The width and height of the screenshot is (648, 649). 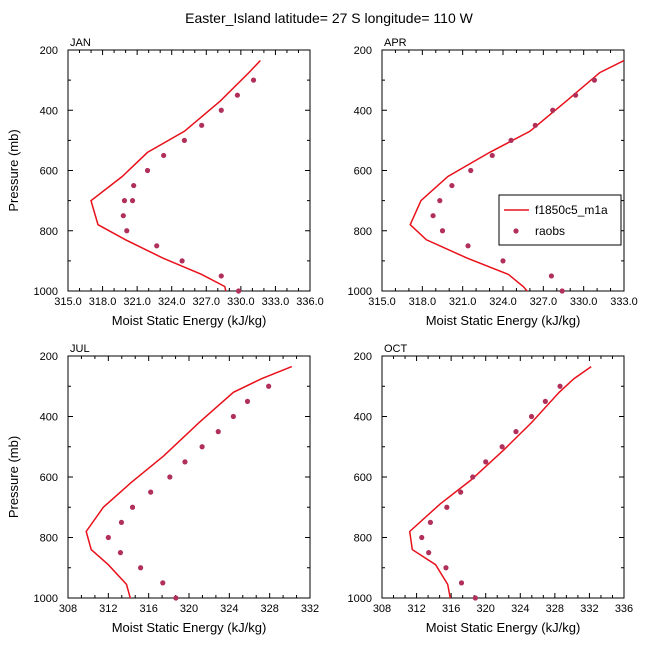 I want to click on panel-label: OCT, so click(x=396, y=349).